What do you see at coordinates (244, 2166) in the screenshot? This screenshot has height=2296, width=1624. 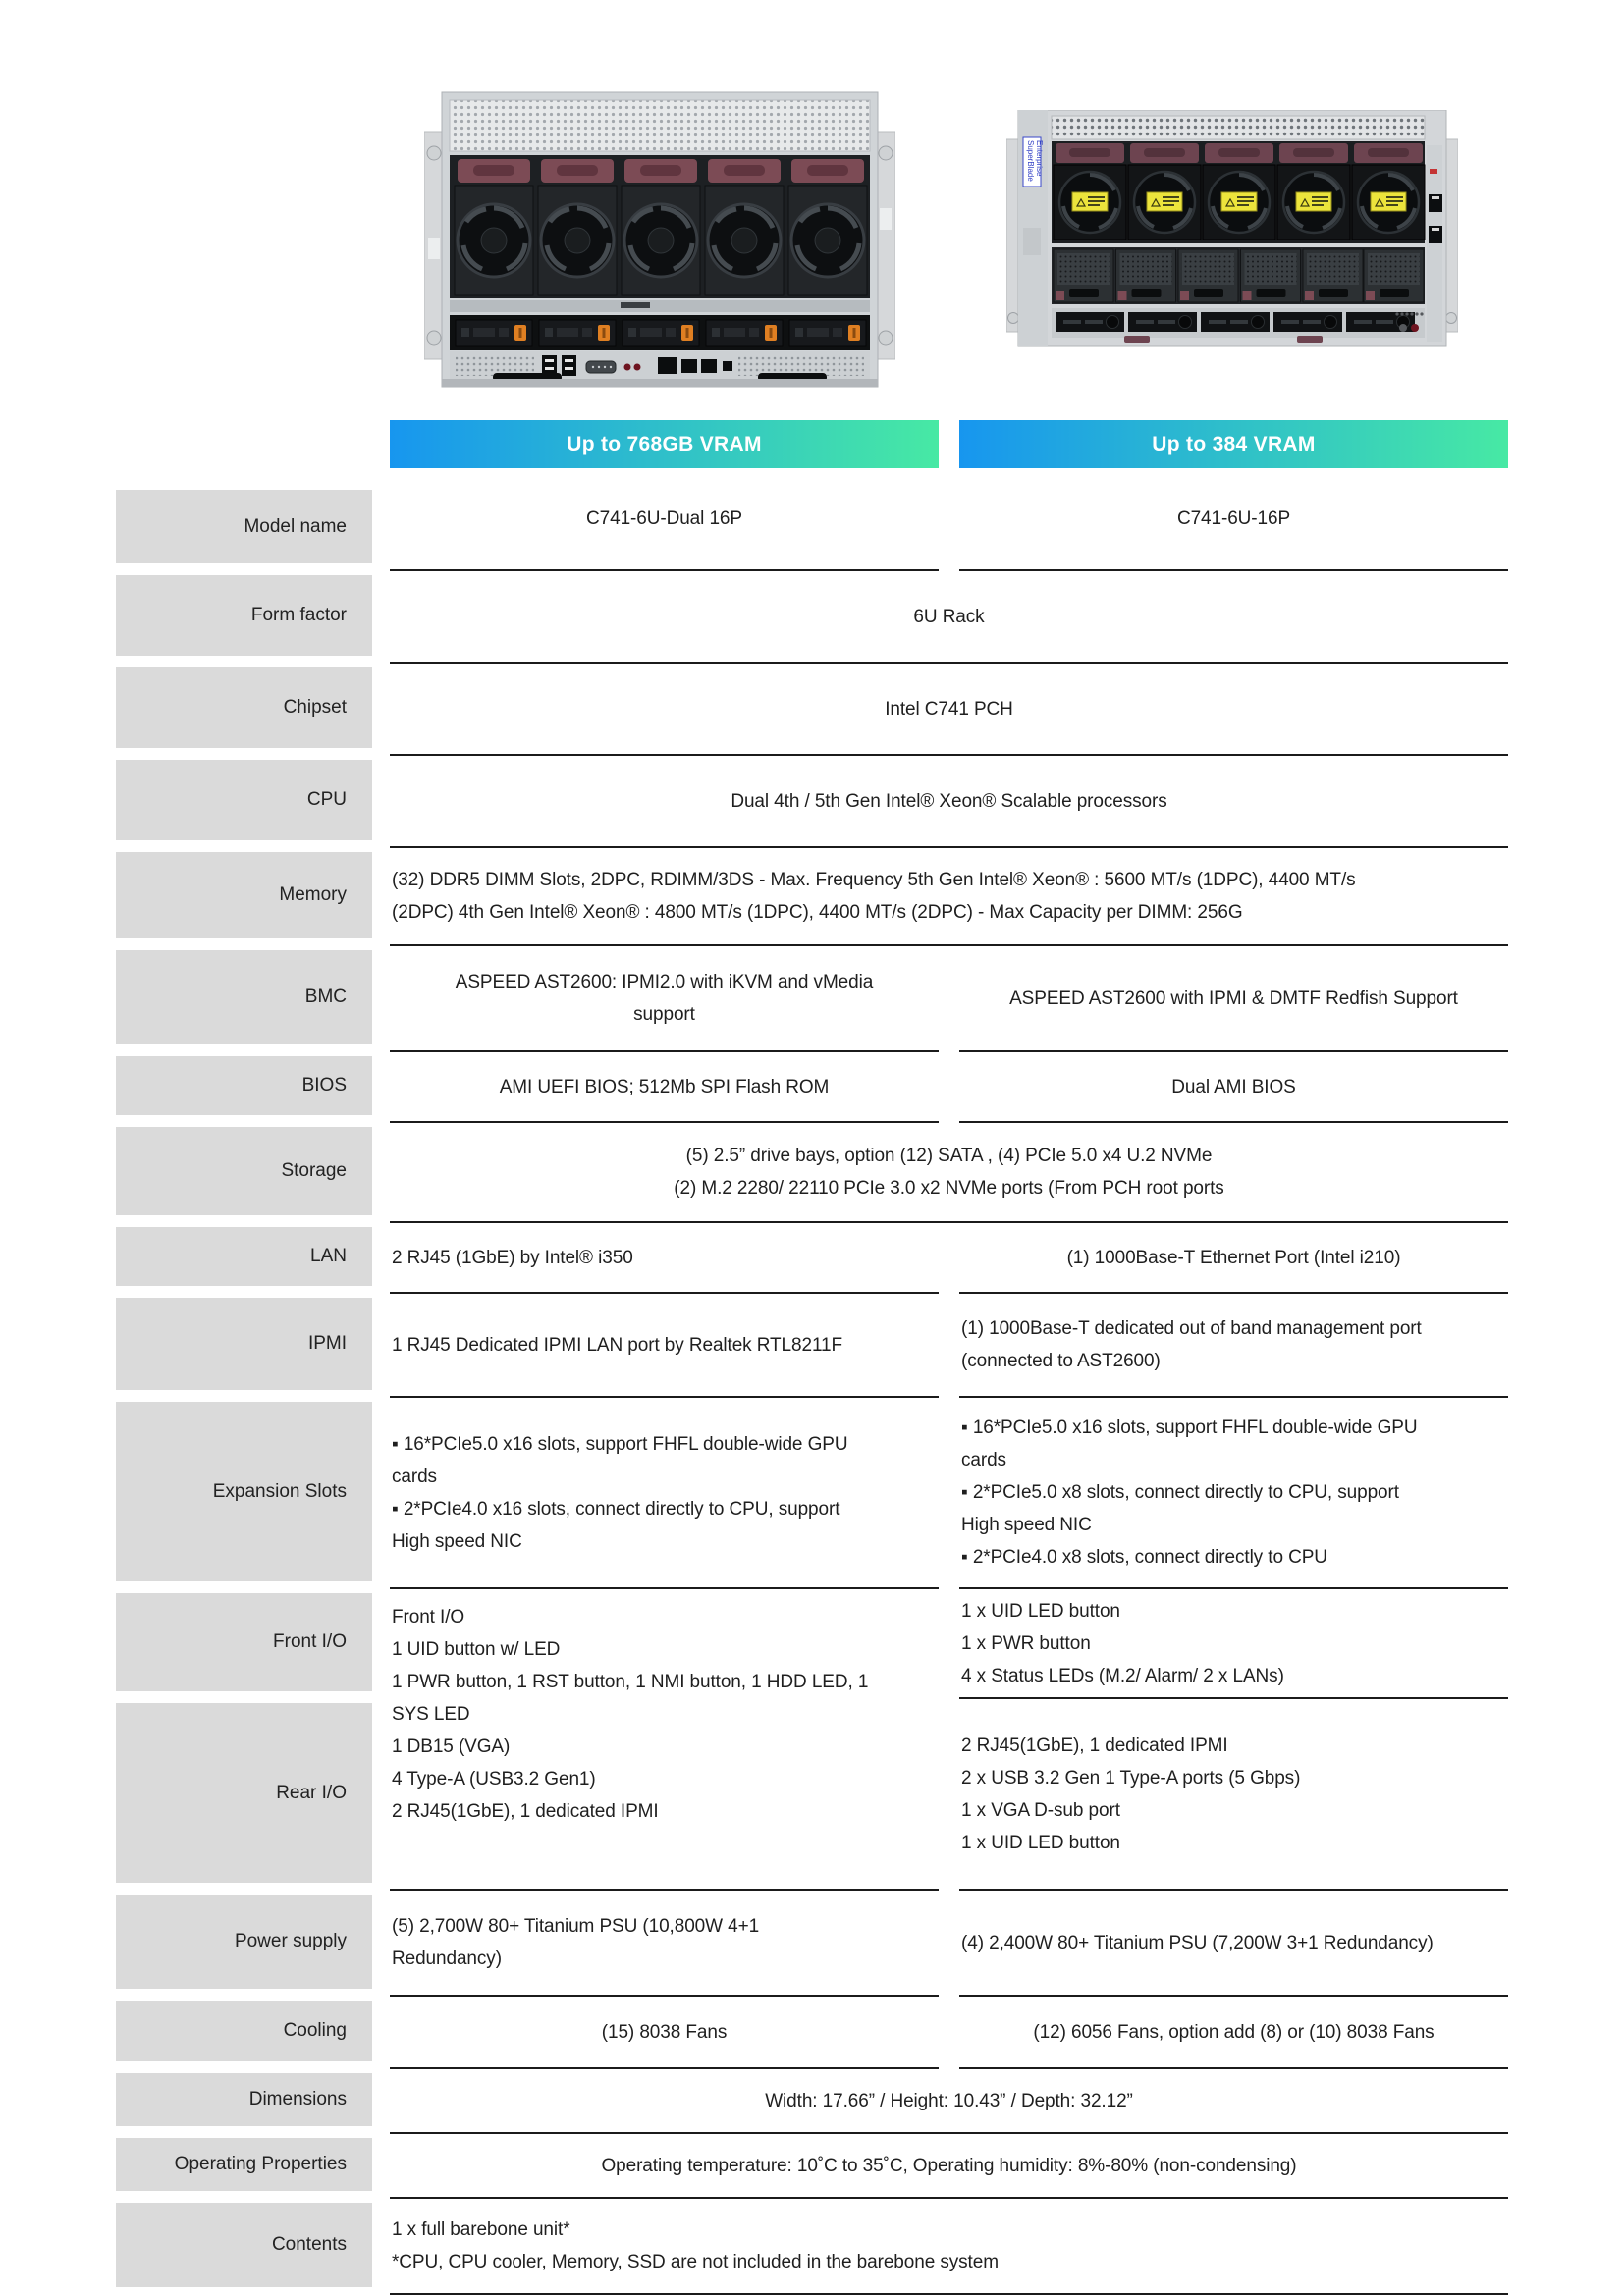 I see `label-column: Operating Properties` at bounding box center [244, 2166].